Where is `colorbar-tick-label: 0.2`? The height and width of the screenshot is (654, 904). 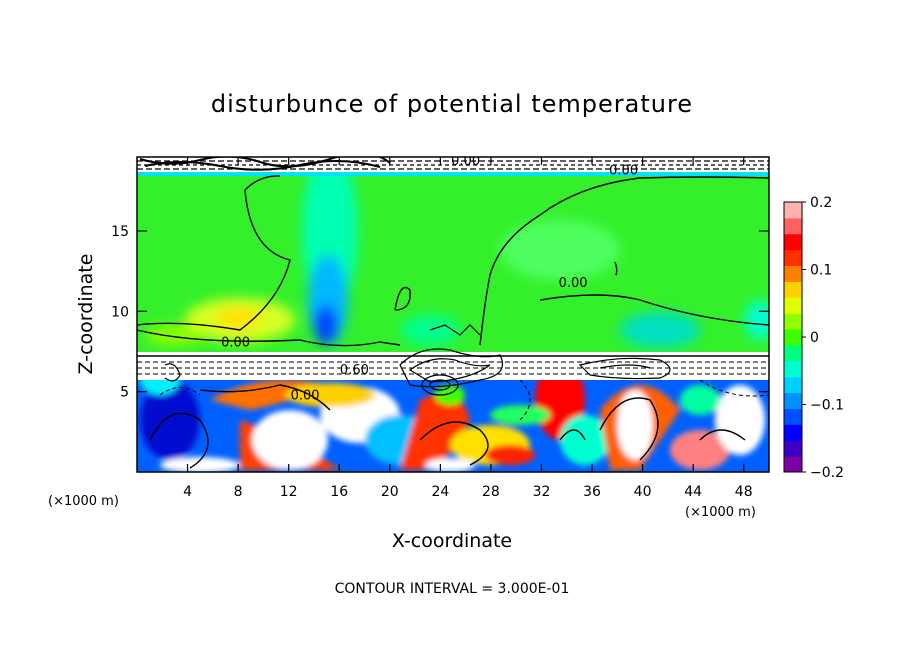 colorbar-tick-label: 0.2 is located at coordinates (821, 203).